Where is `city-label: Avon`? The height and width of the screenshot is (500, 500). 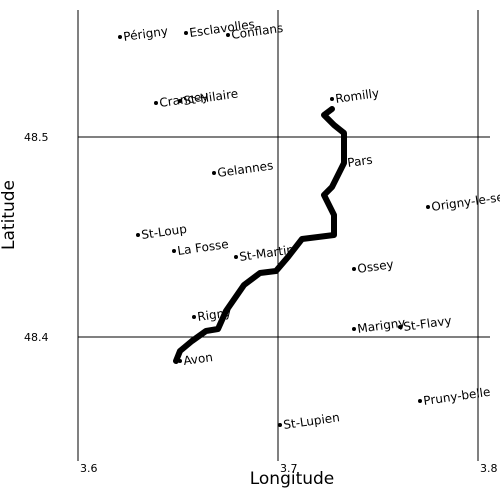 city-label: Avon is located at coordinates (197, 359).